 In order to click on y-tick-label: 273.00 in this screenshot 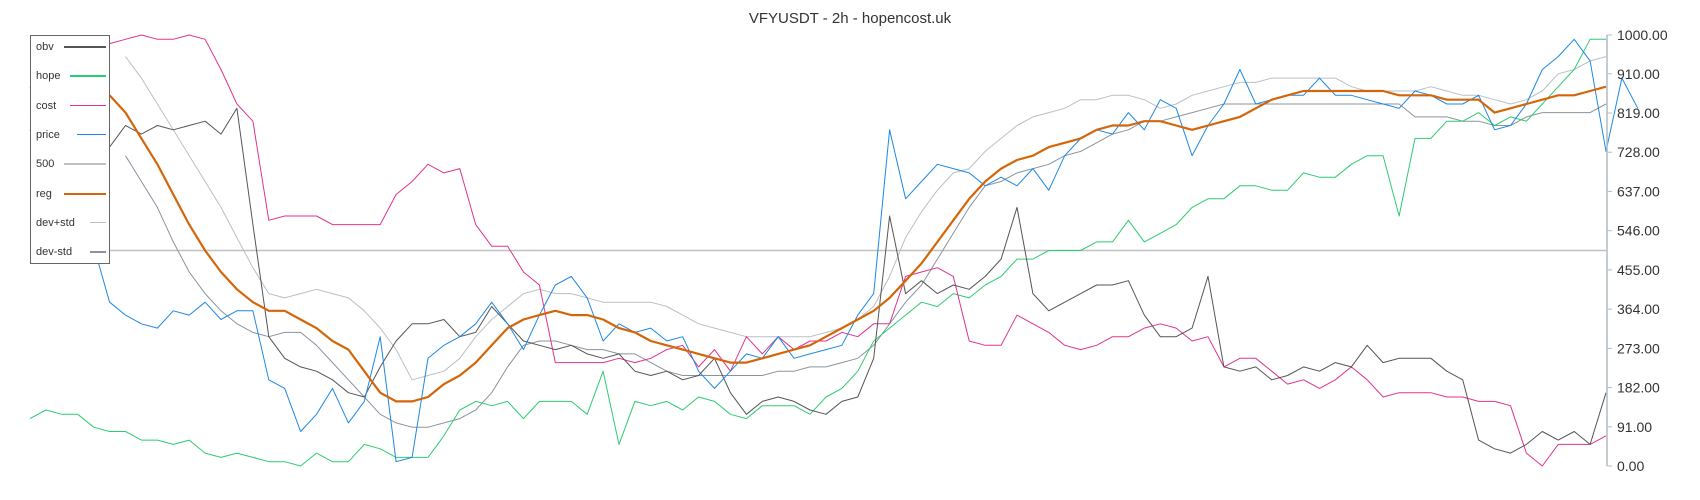, I will do `click(1638, 348)`.